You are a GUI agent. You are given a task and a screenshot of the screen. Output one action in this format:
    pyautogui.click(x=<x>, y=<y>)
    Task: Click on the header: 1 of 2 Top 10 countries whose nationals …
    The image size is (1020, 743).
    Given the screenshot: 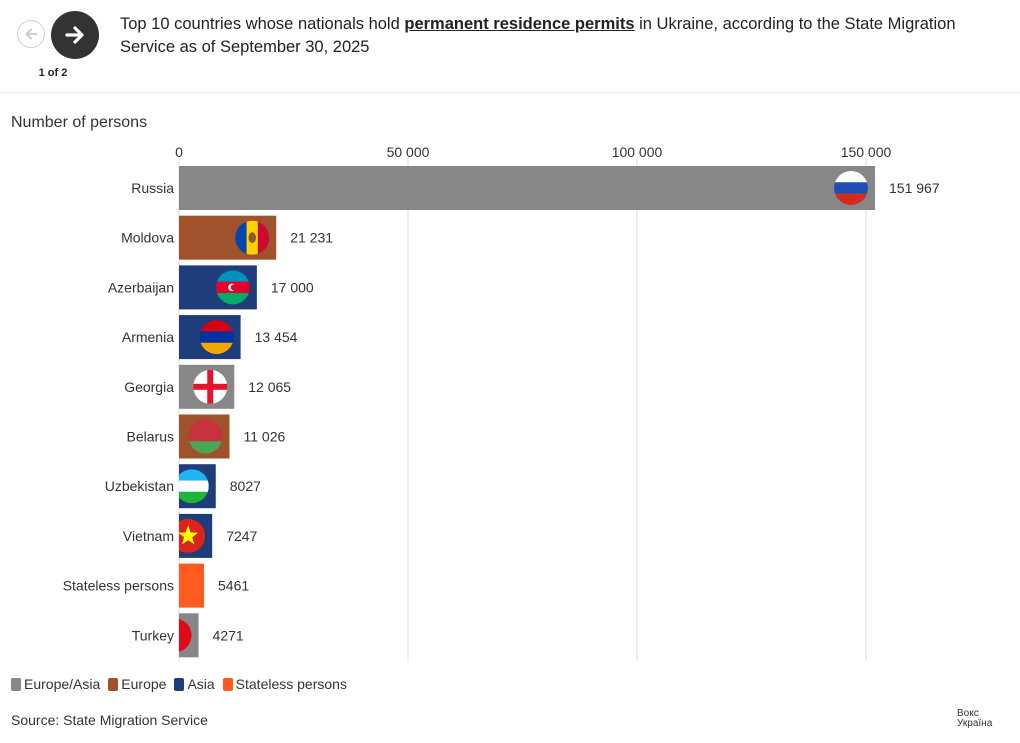 What is the action you would take?
    pyautogui.click(x=510, y=46)
    